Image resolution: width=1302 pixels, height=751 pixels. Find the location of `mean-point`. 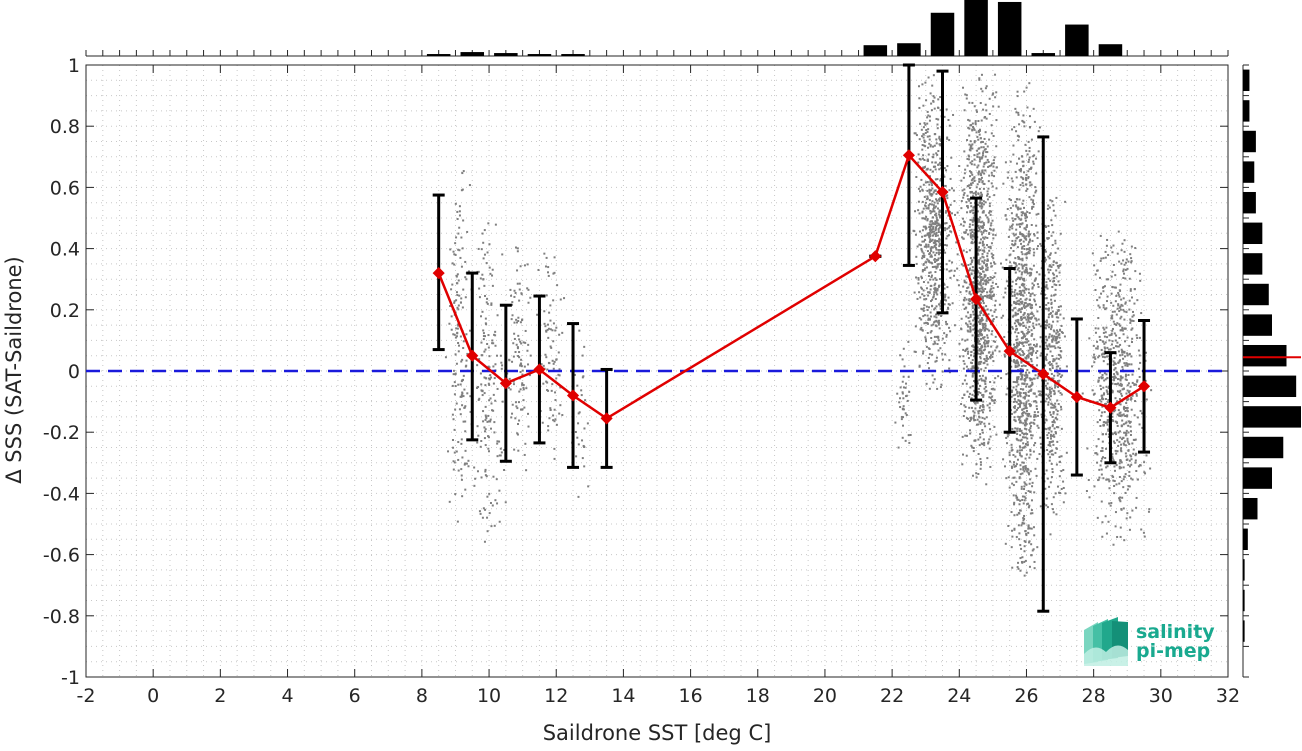

mean-point is located at coordinates (439, 273).